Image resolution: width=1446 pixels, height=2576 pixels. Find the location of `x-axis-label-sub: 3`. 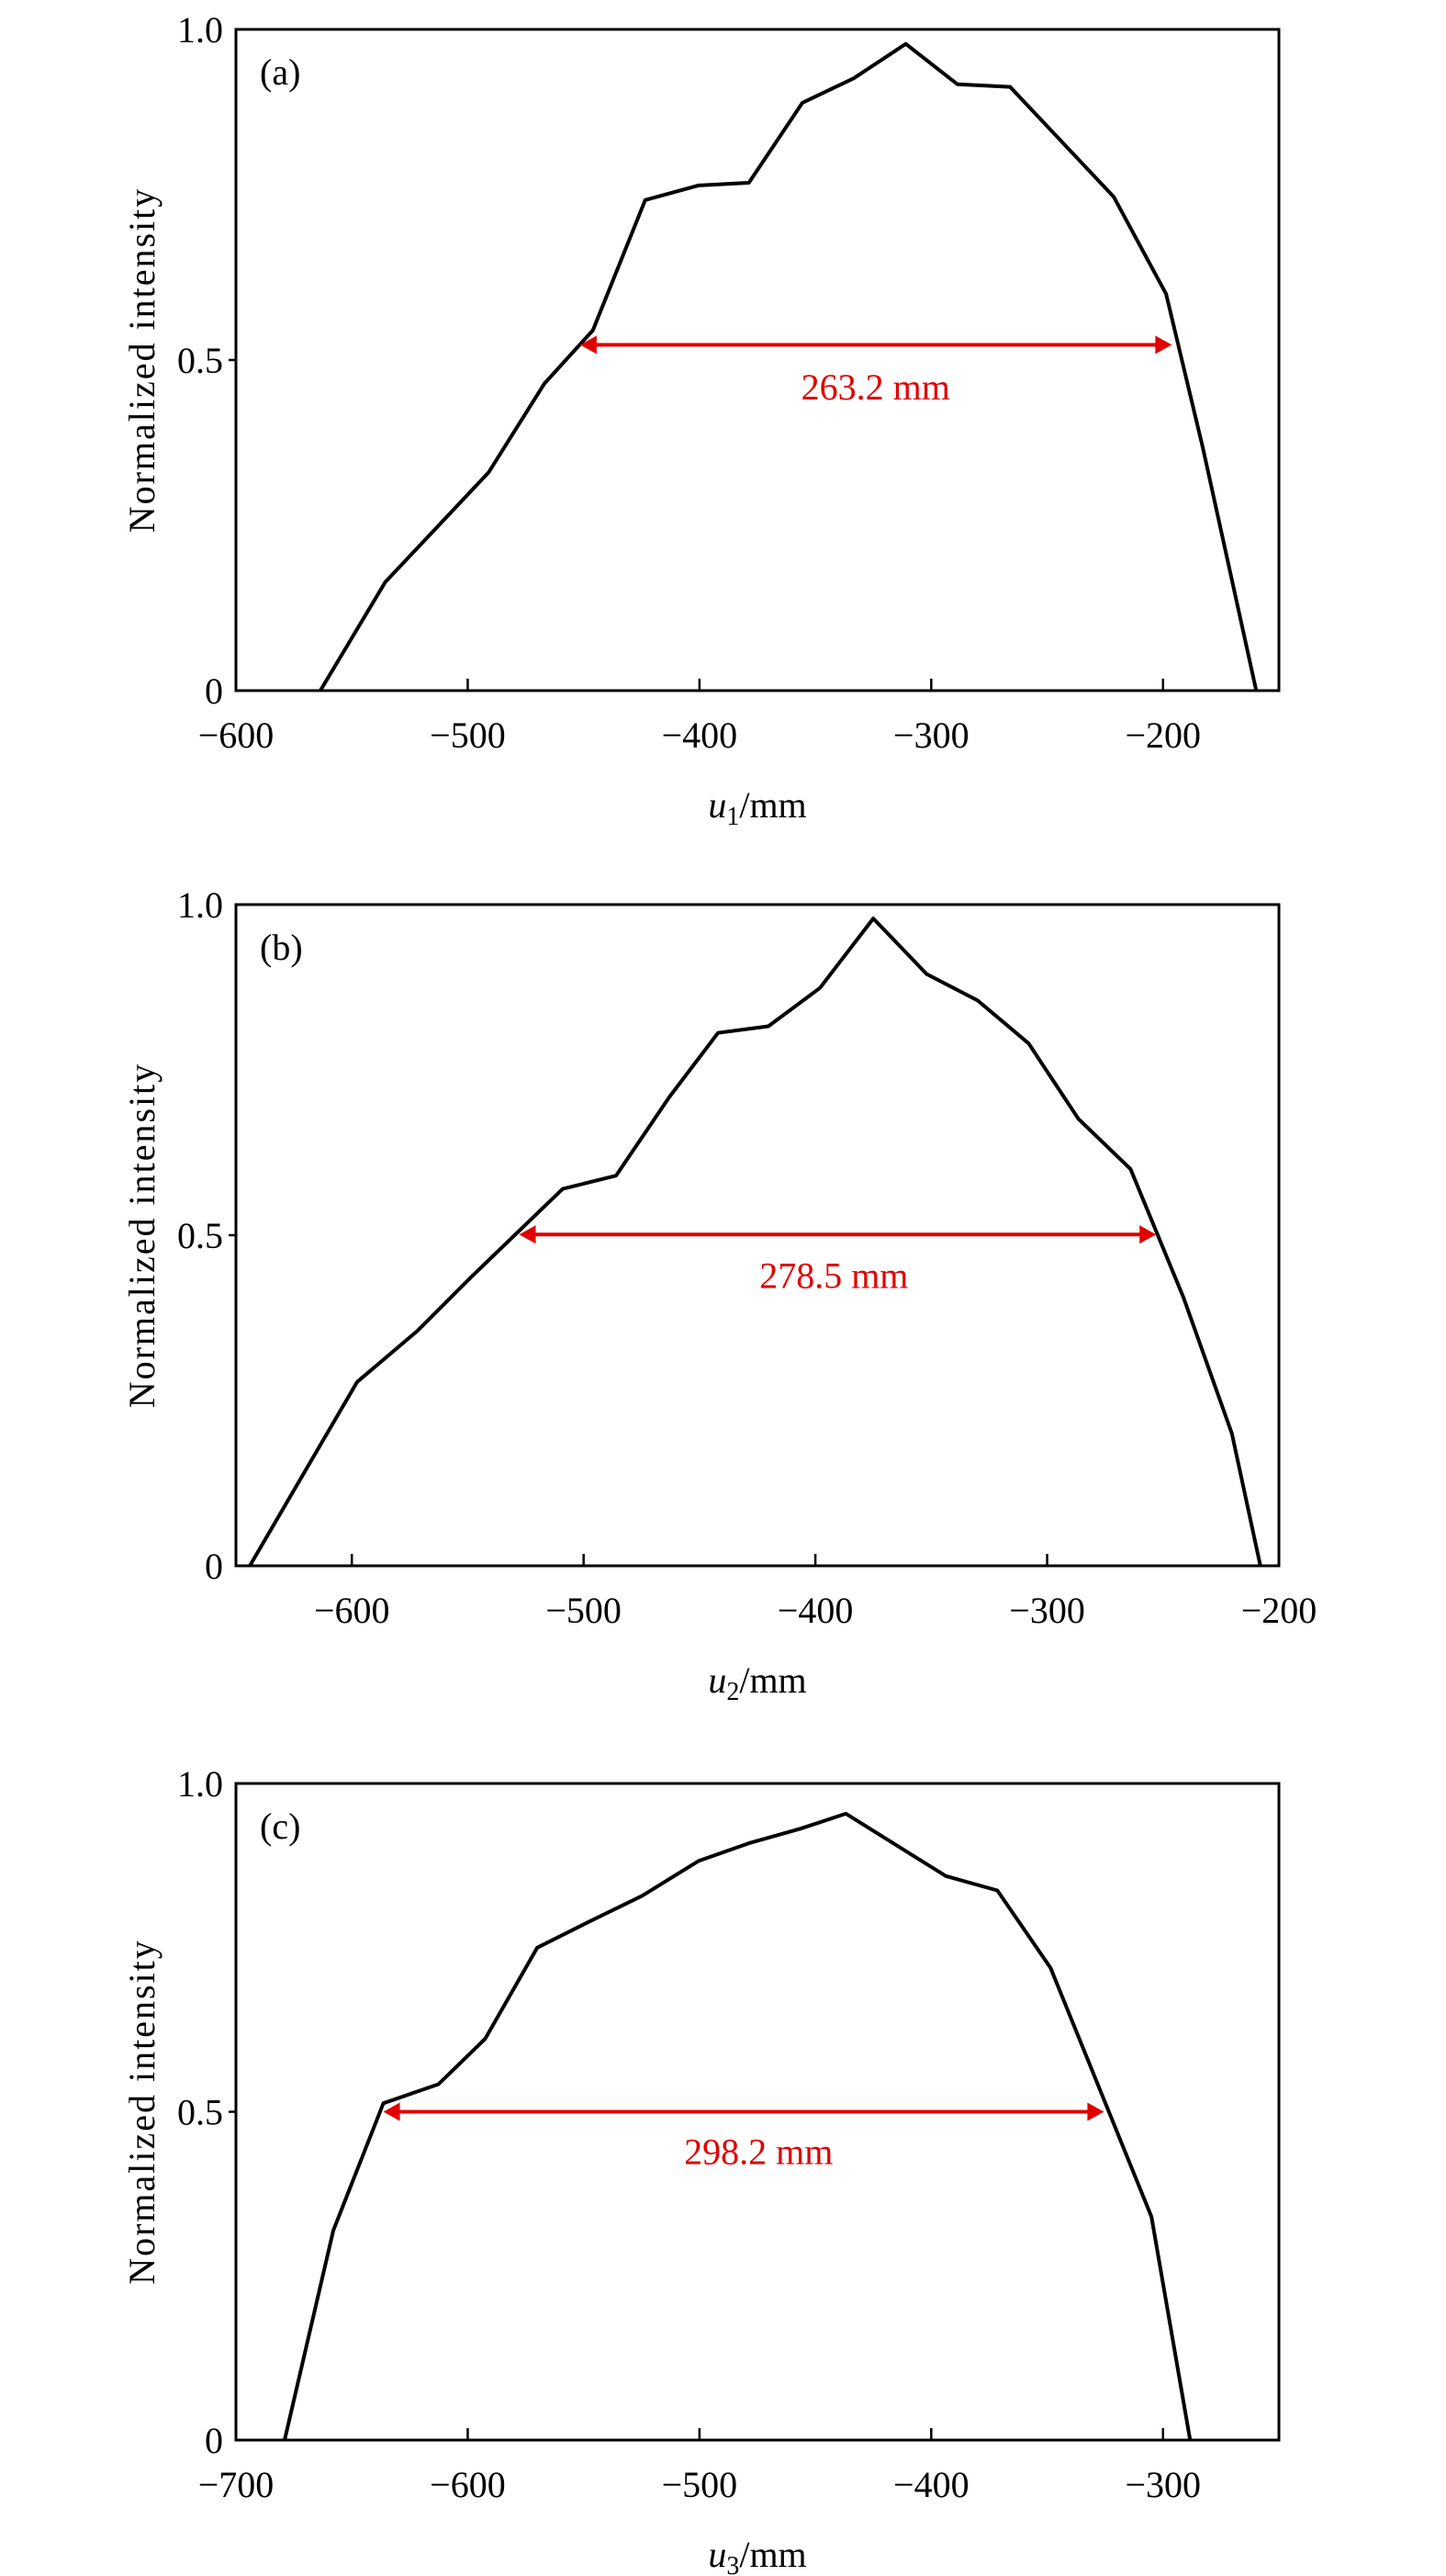

x-axis-label-sub: 3 is located at coordinates (732, 2564).